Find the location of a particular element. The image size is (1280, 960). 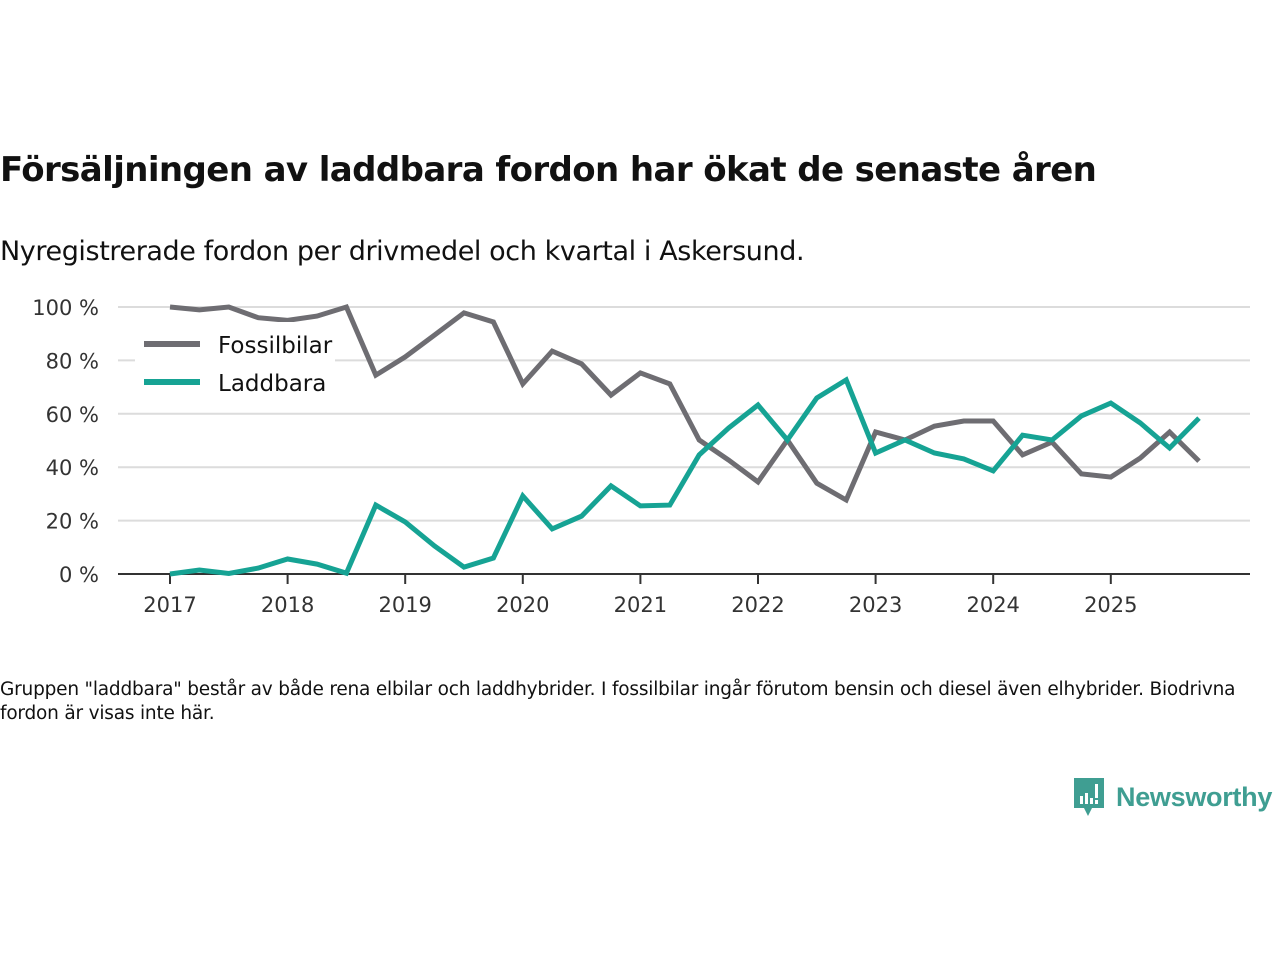

y-tick-label: 40 % is located at coordinates (72, 468).